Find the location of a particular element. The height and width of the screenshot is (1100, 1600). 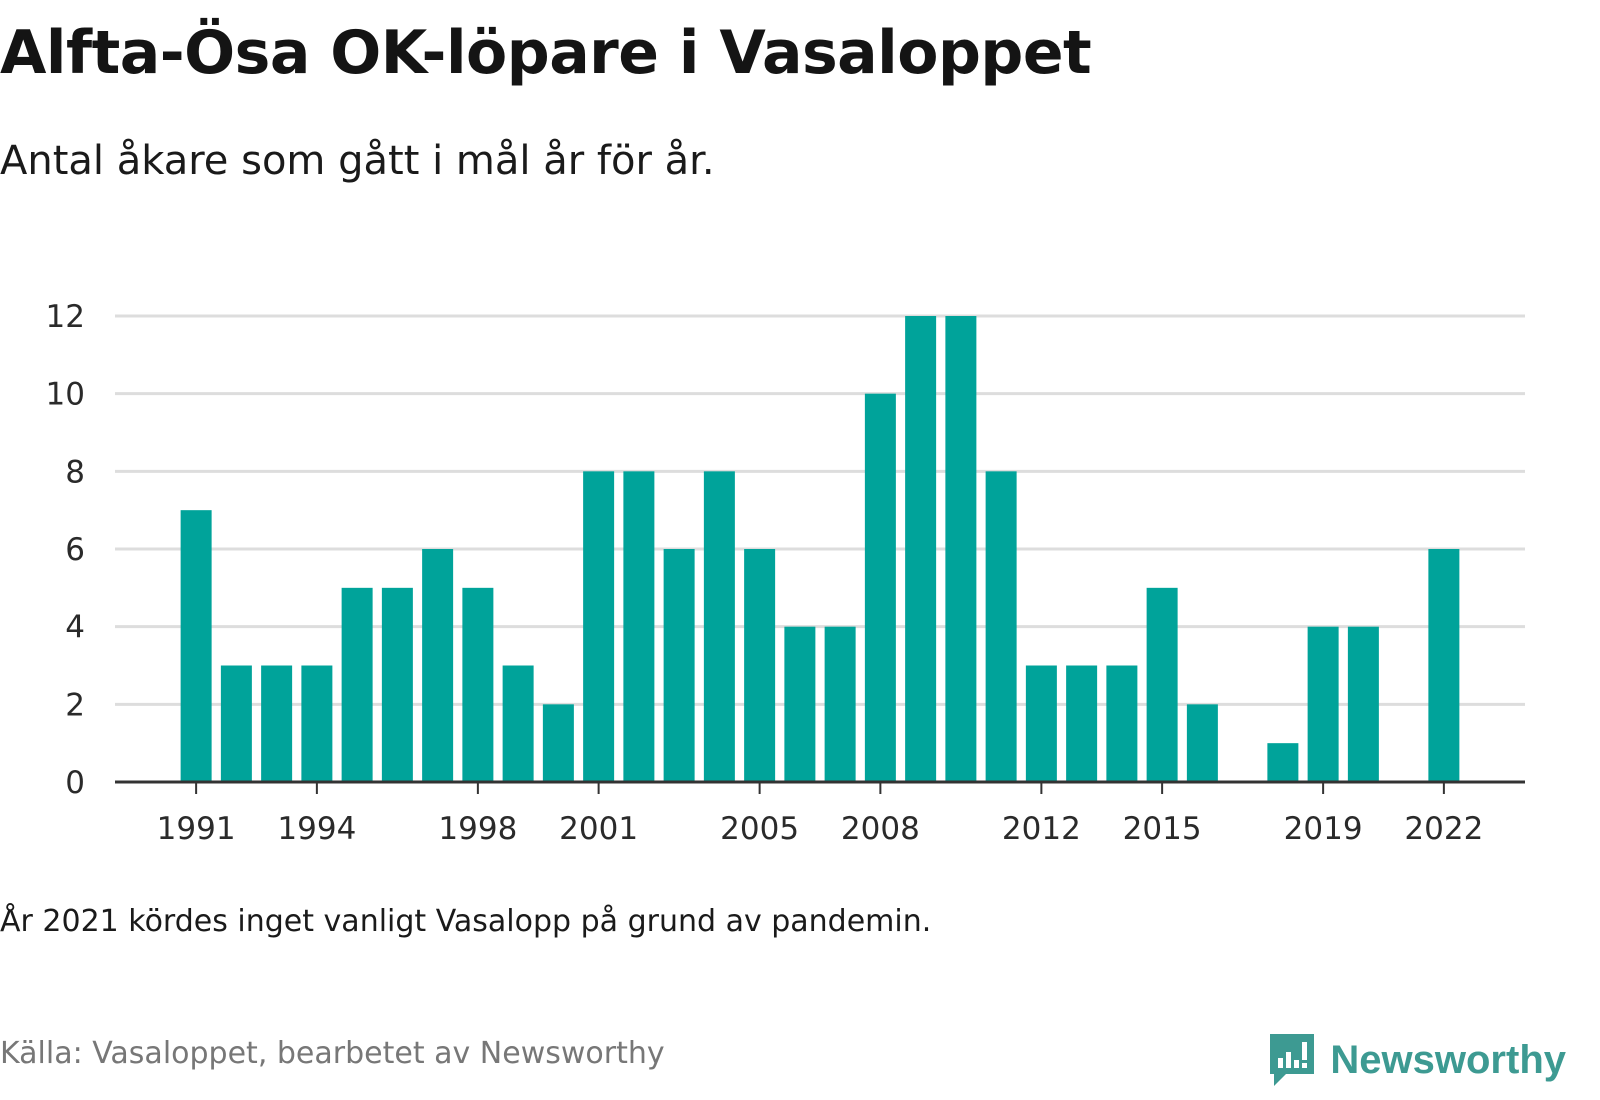

brand-logo: Newsworthy is located at coordinates (1416, 1060).